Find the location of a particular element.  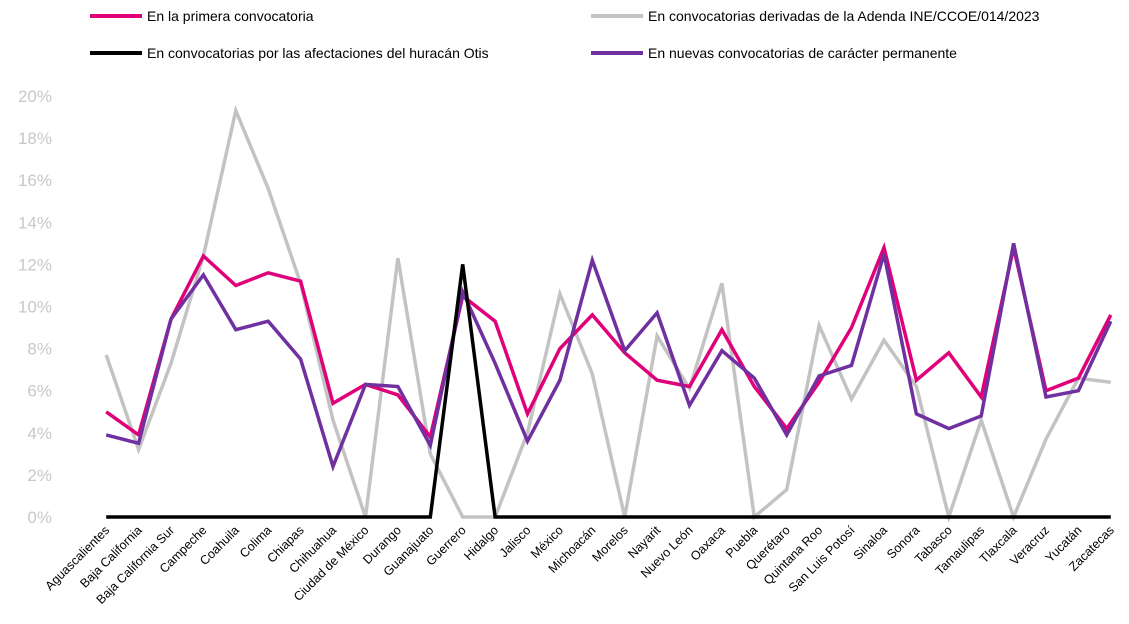

y-tick-label: 6% is located at coordinates (39, 391).